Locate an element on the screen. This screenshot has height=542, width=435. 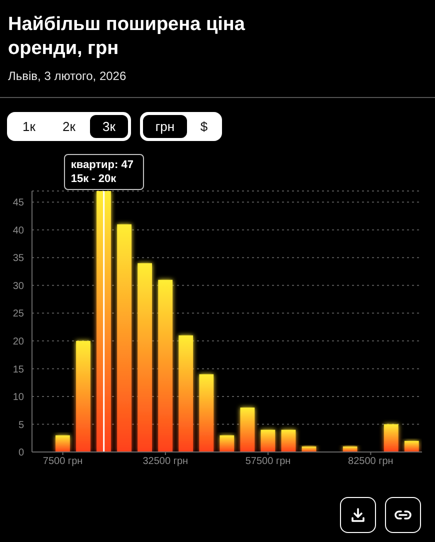
text: 1к is located at coordinates (29, 126).